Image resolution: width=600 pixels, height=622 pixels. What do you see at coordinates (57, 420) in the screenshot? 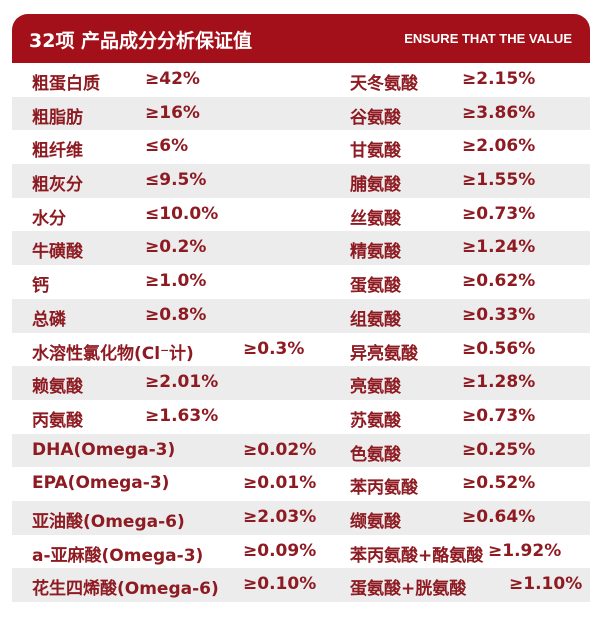
I see `left-nutrient-name: 丙氨酸` at bounding box center [57, 420].